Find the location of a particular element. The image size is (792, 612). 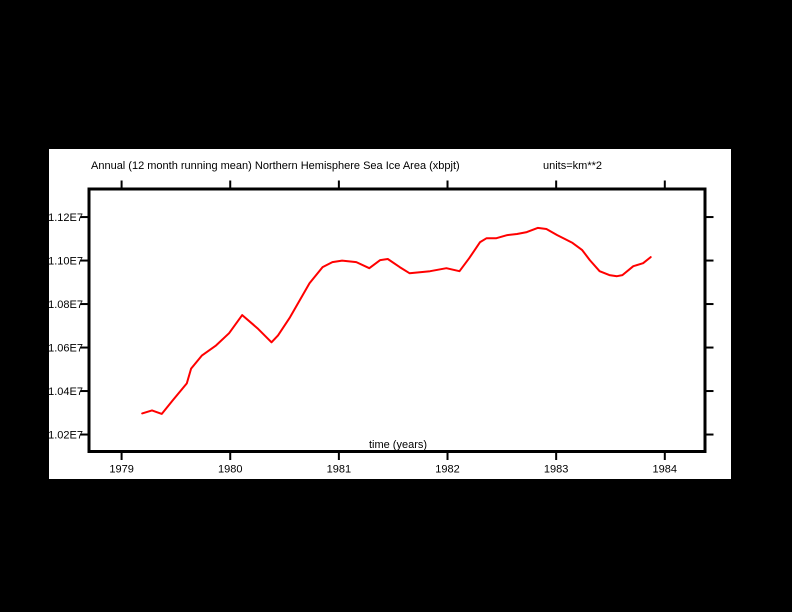

y-tick-label: 1.02E7 is located at coordinates (66, 436).